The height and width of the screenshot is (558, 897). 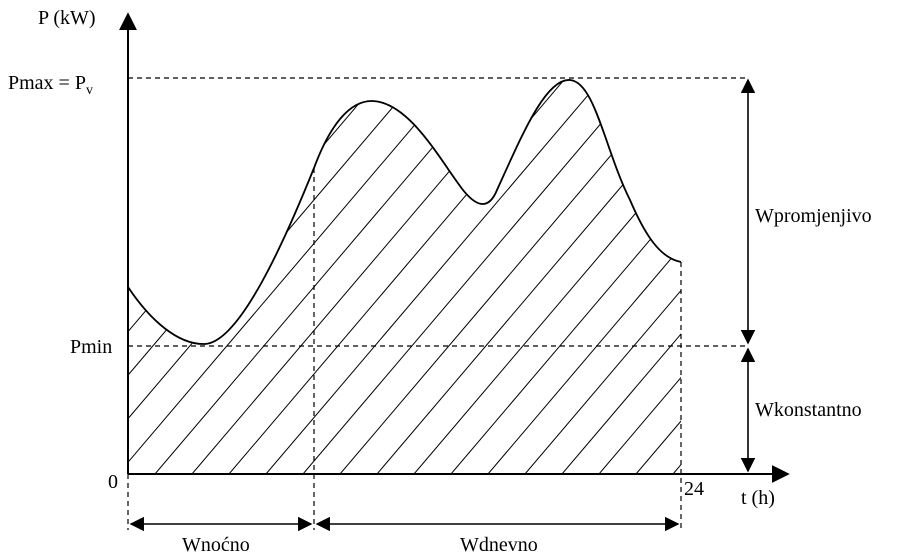 What do you see at coordinates (67, 18) in the screenshot?
I see `y-axis-label: P (kW)` at bounding box center [67, 18].